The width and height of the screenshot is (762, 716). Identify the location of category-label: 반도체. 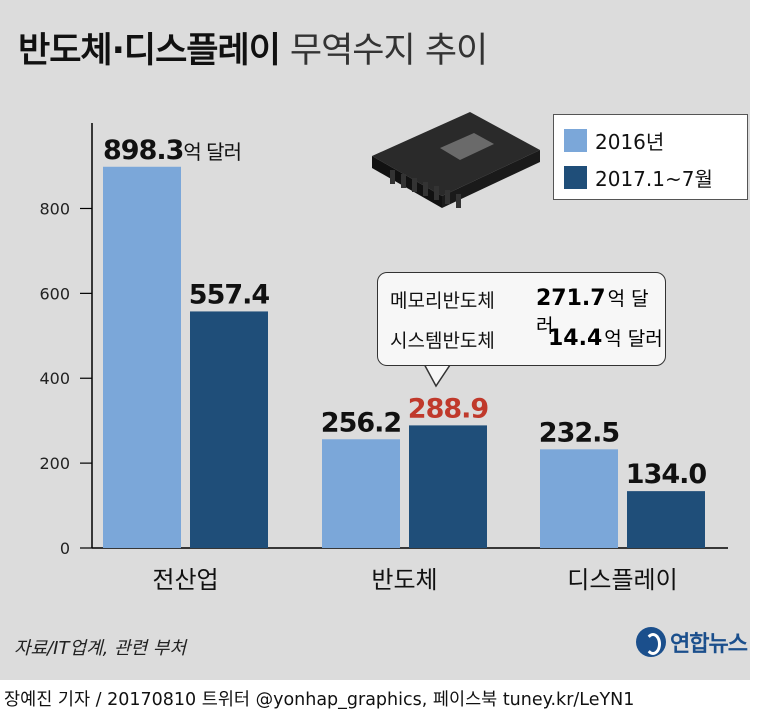
(404, 580).